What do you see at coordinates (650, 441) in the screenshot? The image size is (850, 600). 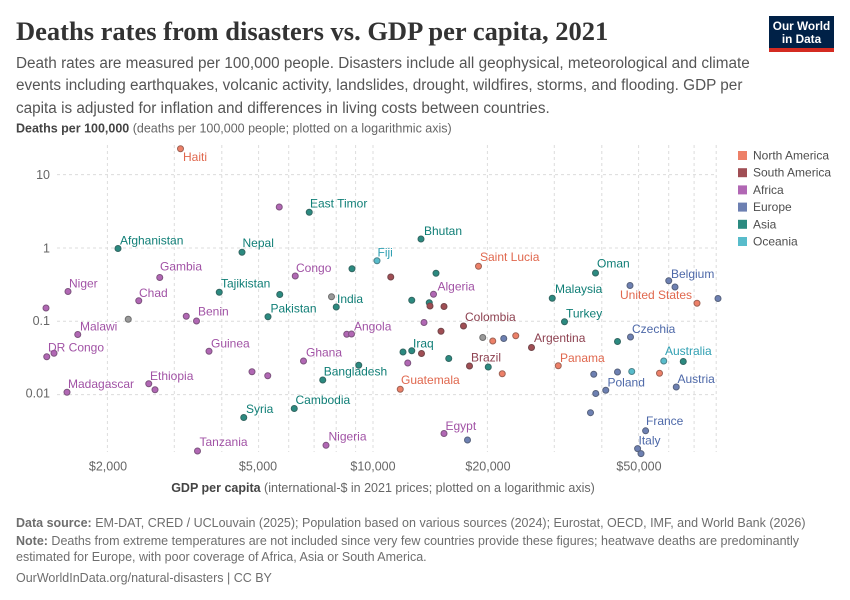 I see `svg-text: Italy` at bounding box center [650, 441].